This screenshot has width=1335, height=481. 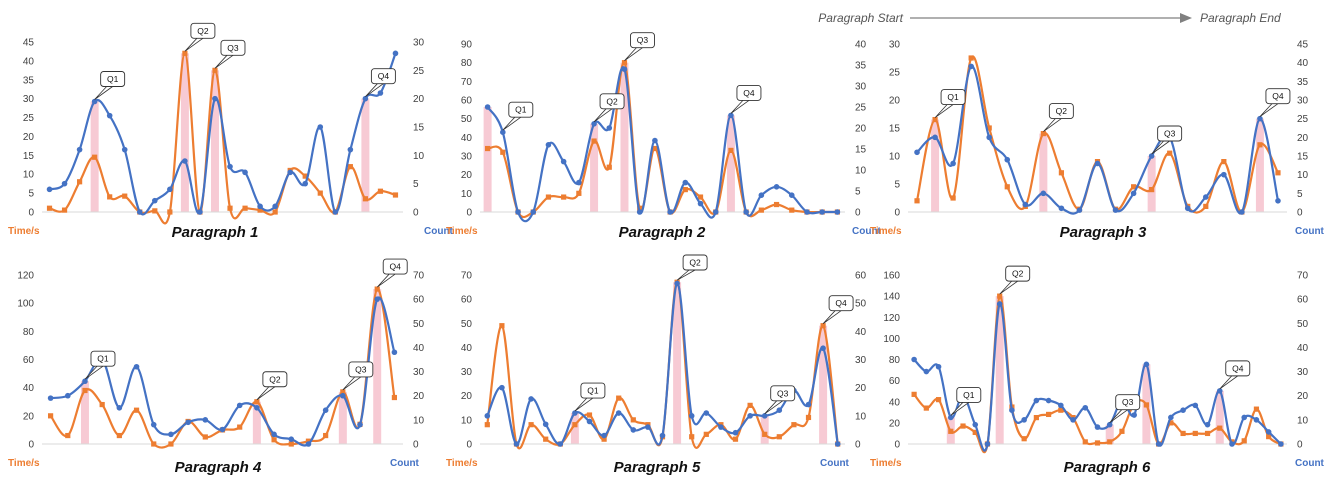 I want to click on left-tick-label: 70, so click(x=467, y=276).